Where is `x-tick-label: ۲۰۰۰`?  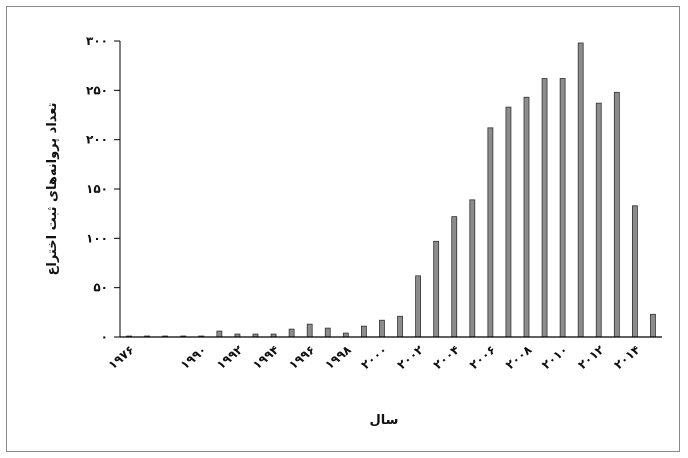
x-tick-label: ۲۰۰۰ is located at coordinates (373, 358).